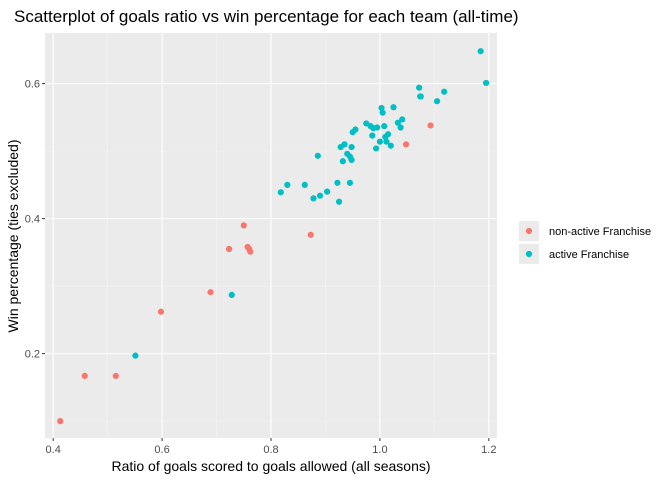 The height and width of the screenshot is (480, 672). I want to click on y-tick-label: 0.2, so click(32, 355).